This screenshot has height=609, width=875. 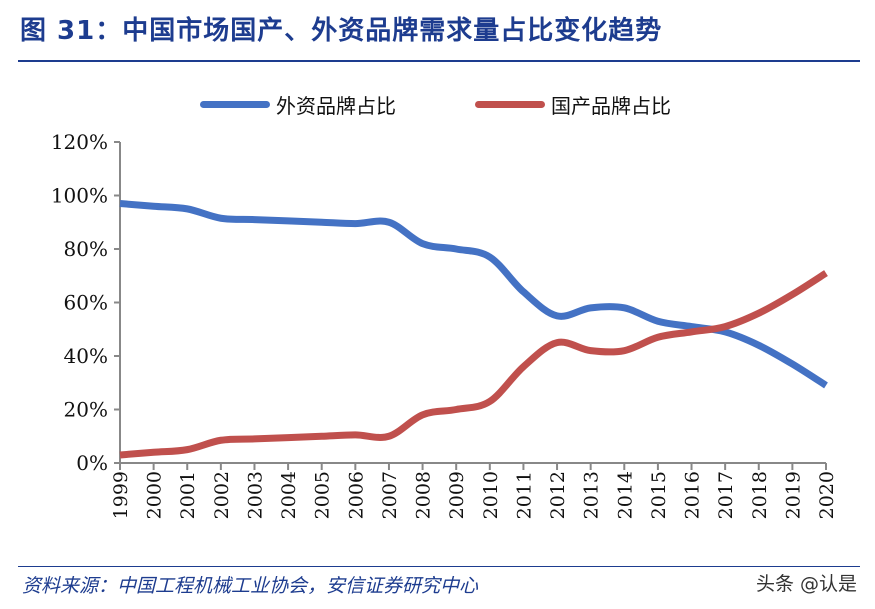 I want to click on x-tick-label: 2010, so click(x=491, y=495).